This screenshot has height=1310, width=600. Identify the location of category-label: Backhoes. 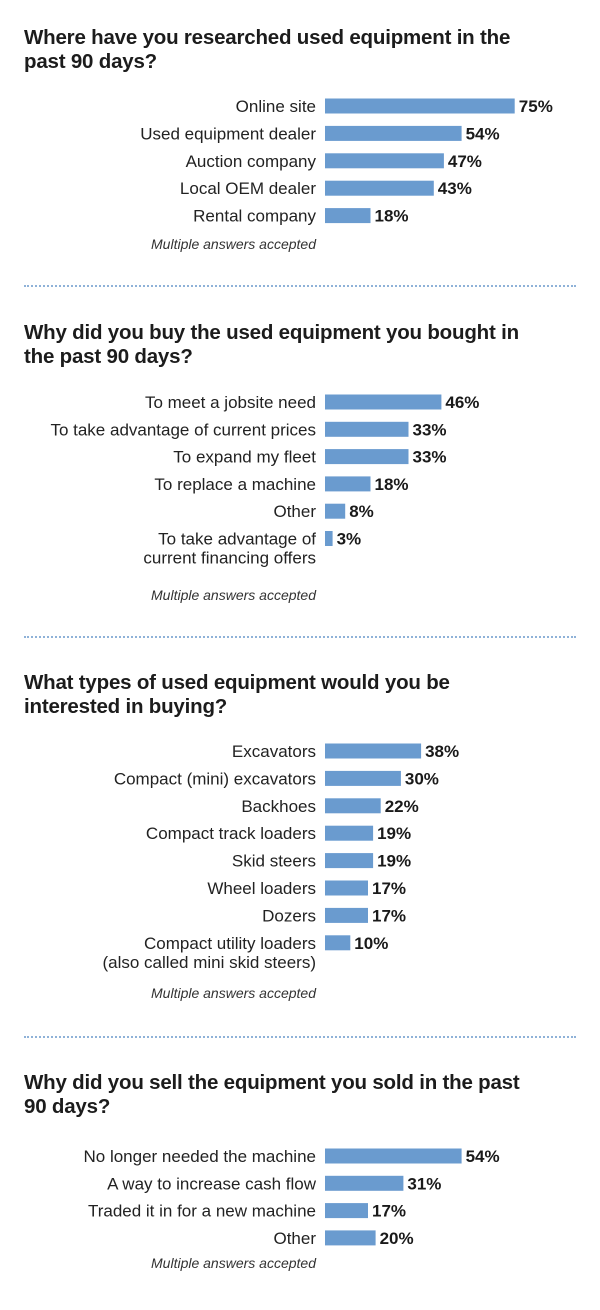
(278, 806).